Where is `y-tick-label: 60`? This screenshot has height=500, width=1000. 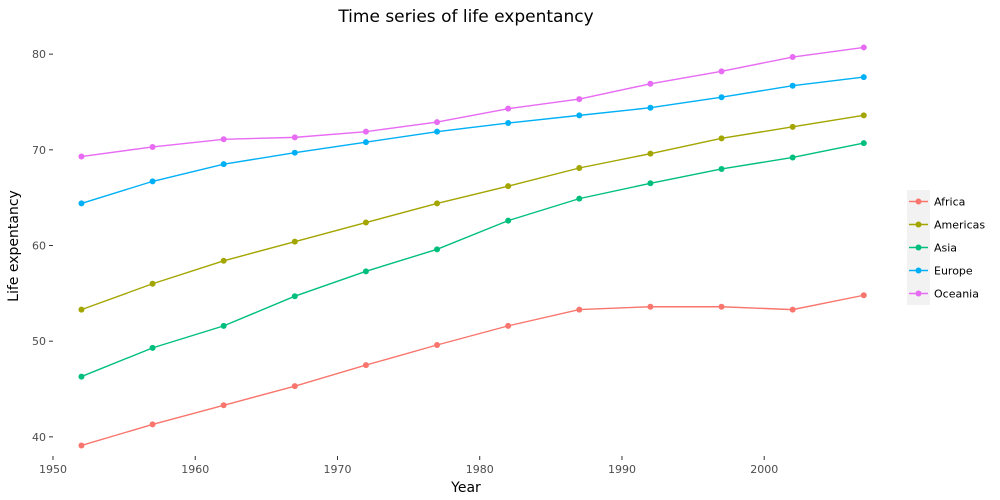
y-tick-label: 60 is located at coordinates (39, 246).